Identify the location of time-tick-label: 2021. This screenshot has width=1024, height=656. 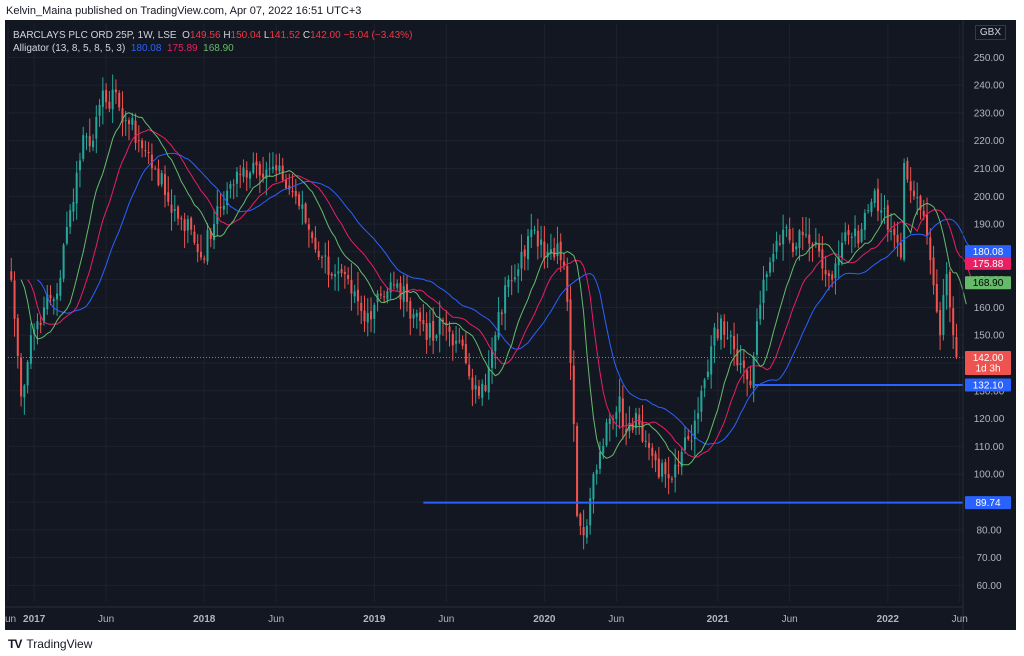
(718, 619).